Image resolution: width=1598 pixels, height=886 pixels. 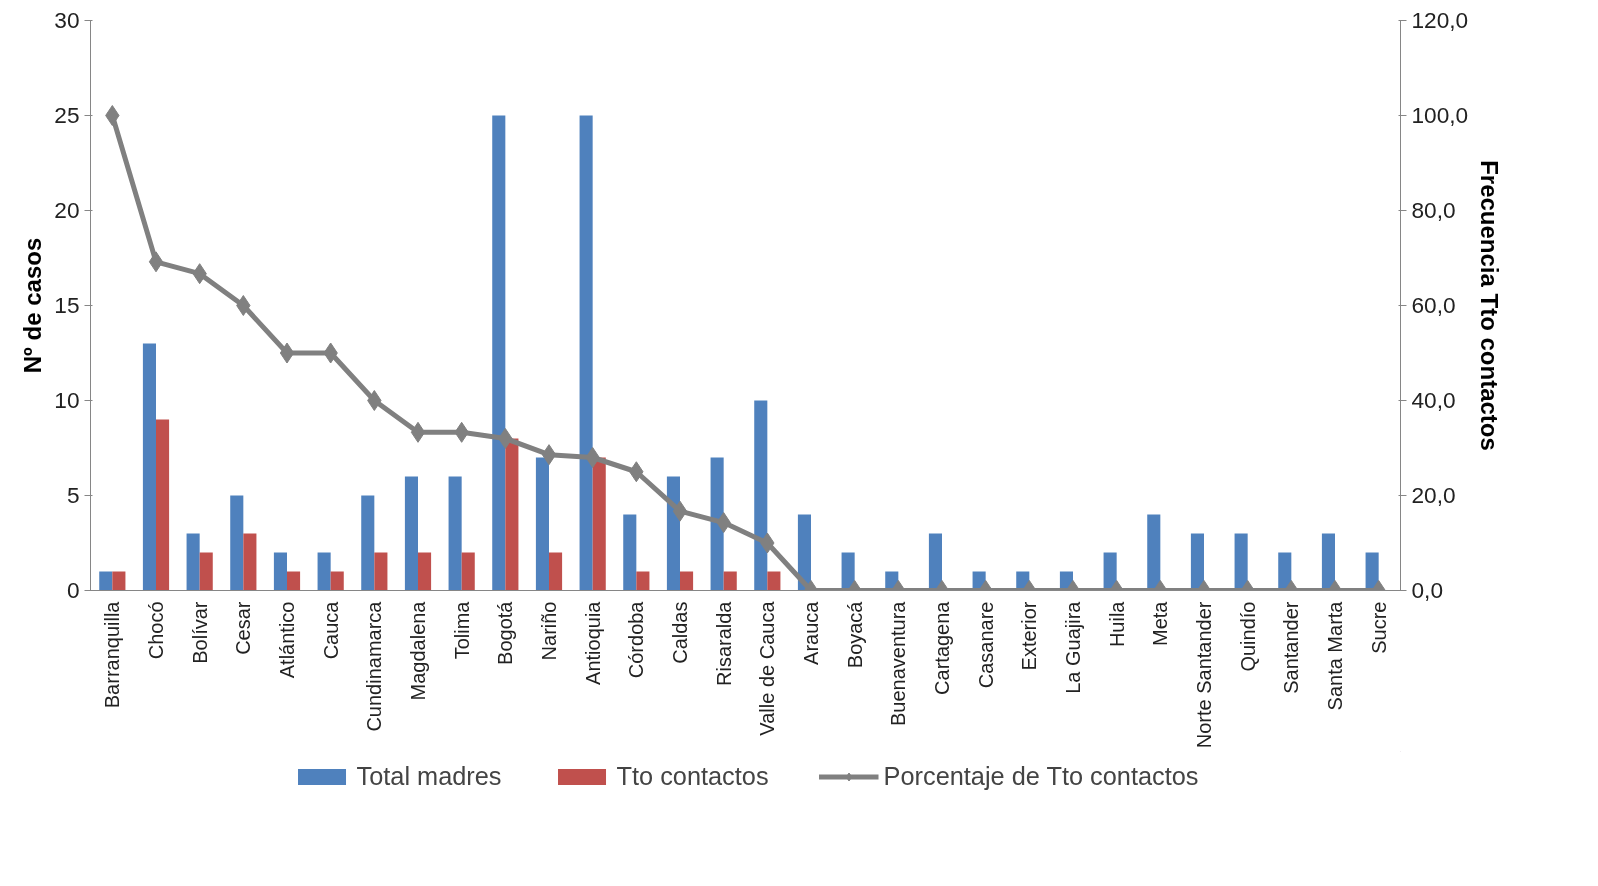 What do you see at coordinates (636, 639) in the screenshot?
I see `x-tick-label: Córdoba` at bounding box center [636, 639].